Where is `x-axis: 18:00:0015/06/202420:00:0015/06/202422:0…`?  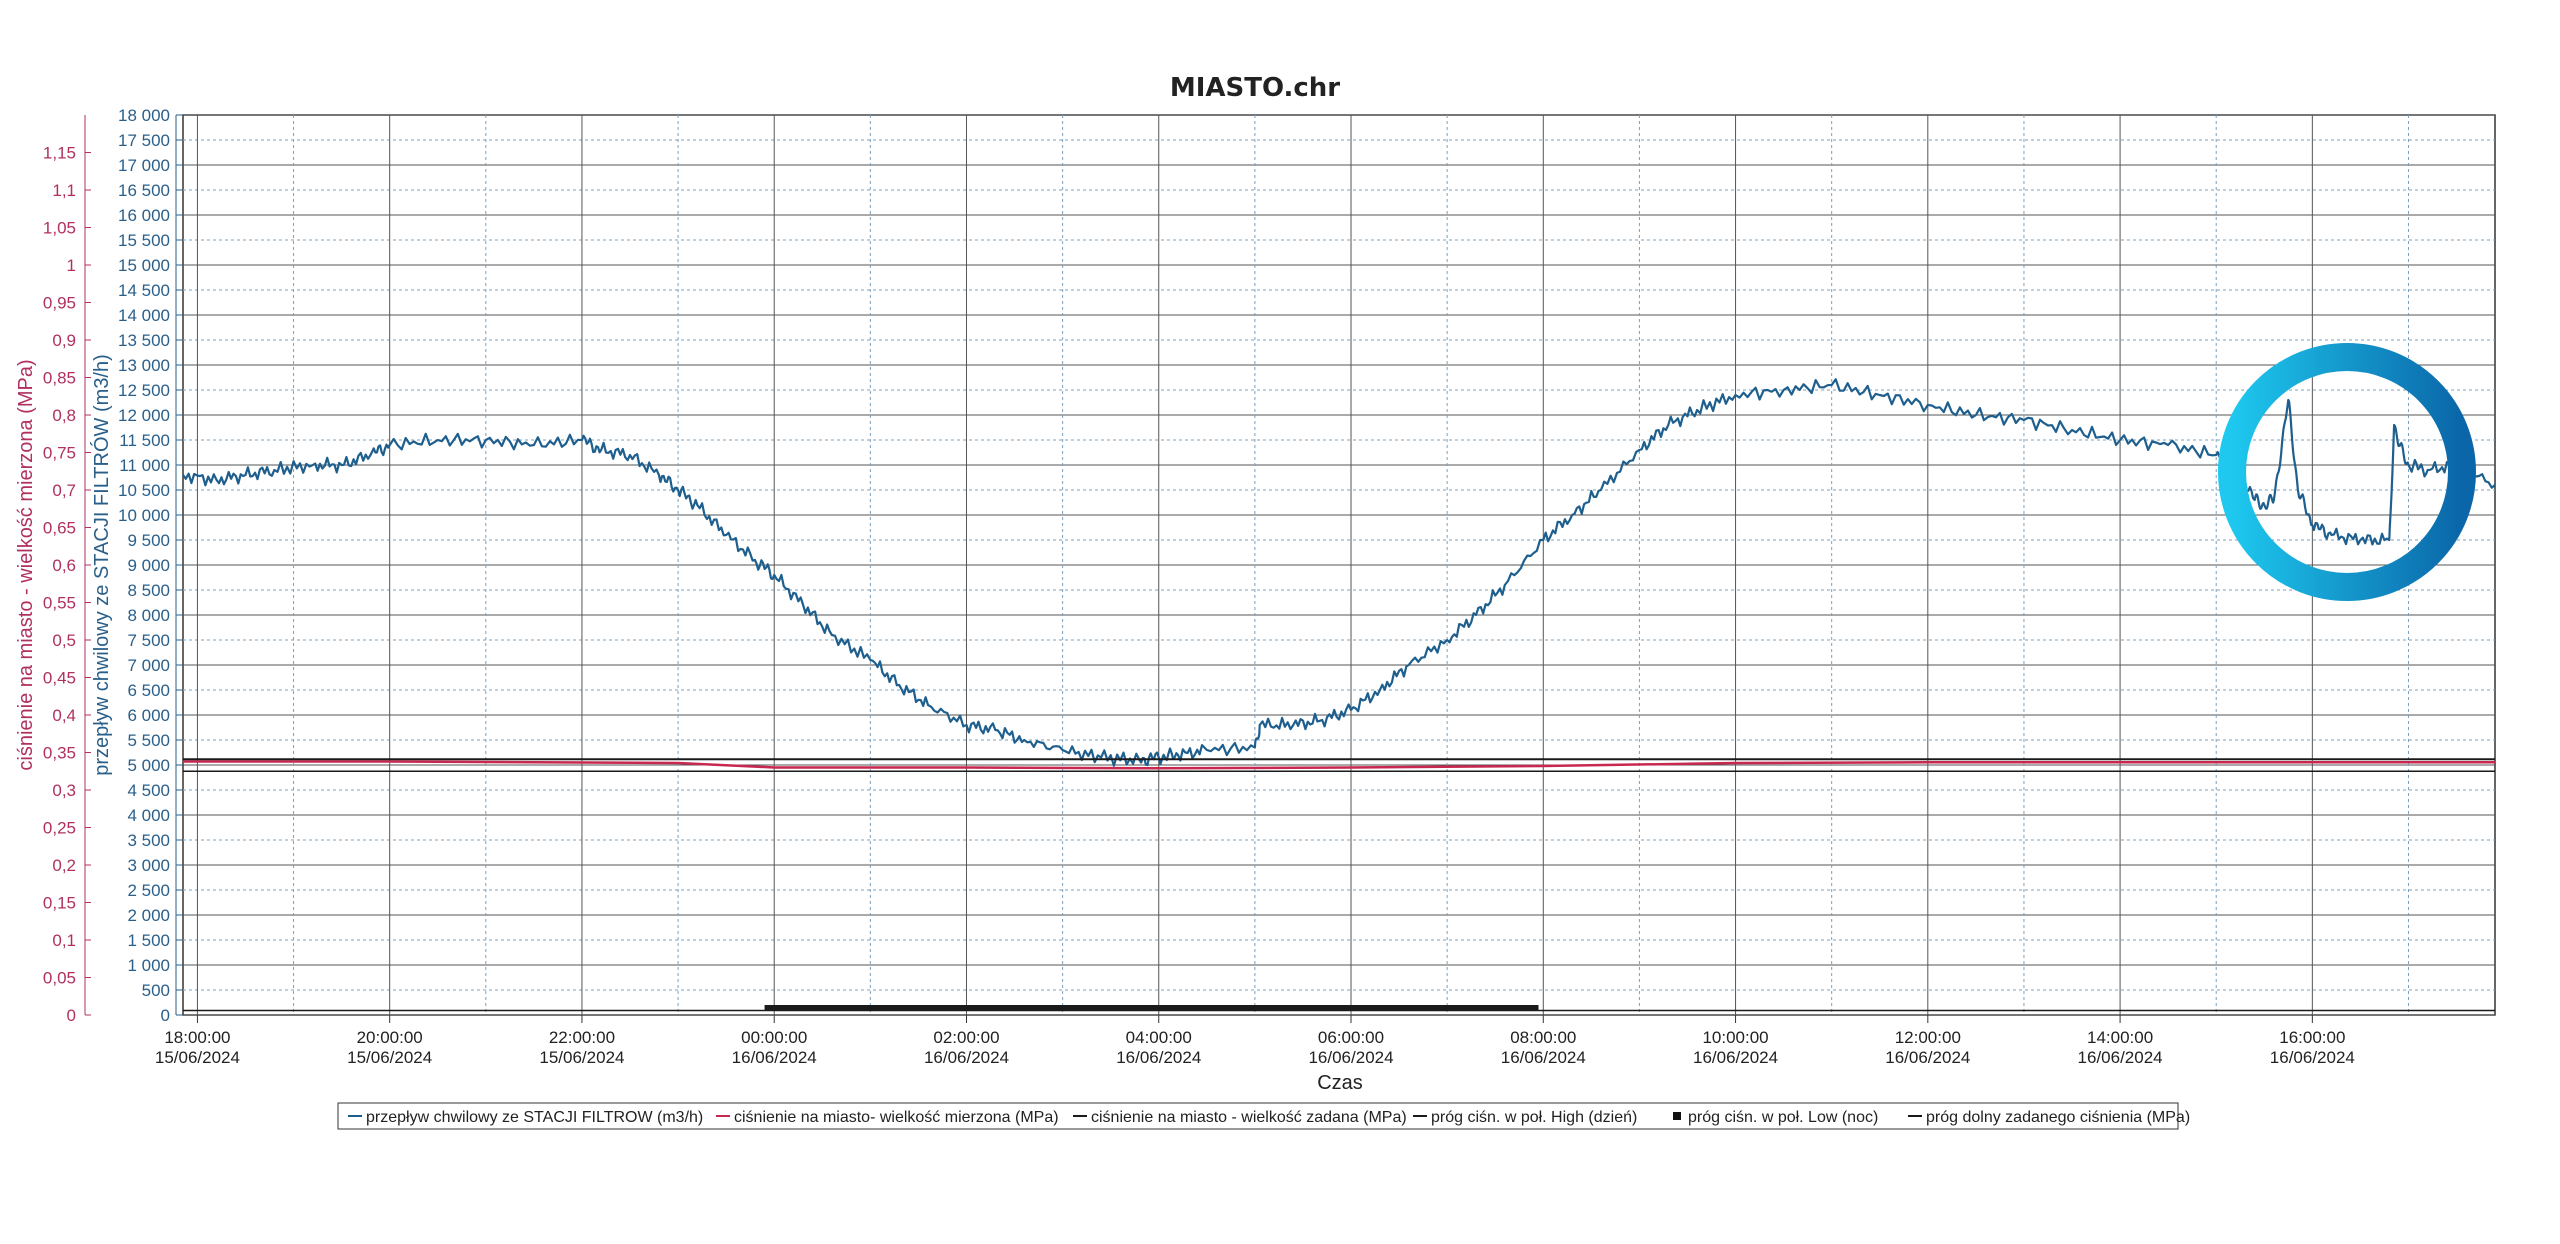 x-axis: 18:00:0015/06/202420:00:0015/06/202422:0… is located at coordinates (1255, 1041).